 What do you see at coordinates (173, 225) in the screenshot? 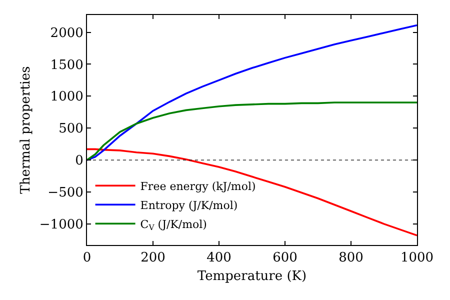
I see `legend-label: C$_{V}$ (J/K/mol)` at bounding box center [173, 225].